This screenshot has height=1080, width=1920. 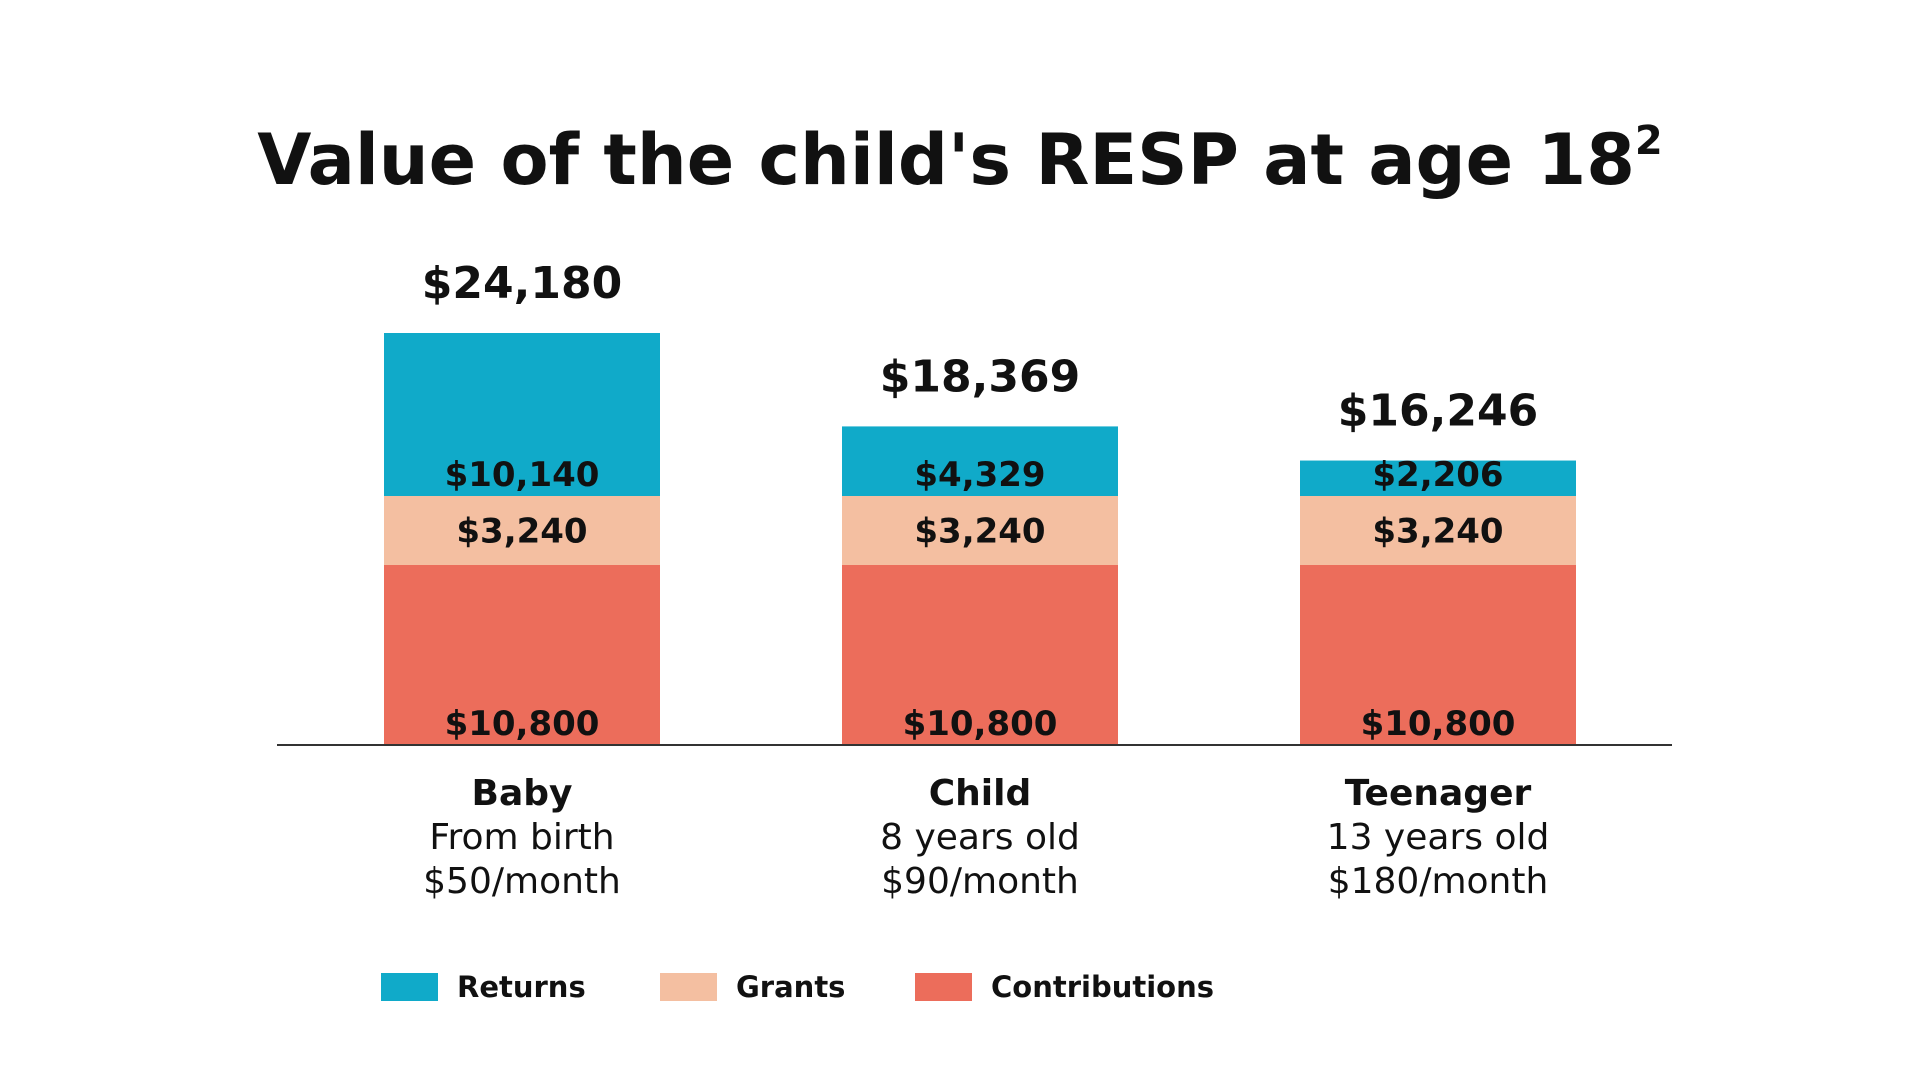 I want to click on legend-label-contributions: Contributions, so click(x=1102, y=987).